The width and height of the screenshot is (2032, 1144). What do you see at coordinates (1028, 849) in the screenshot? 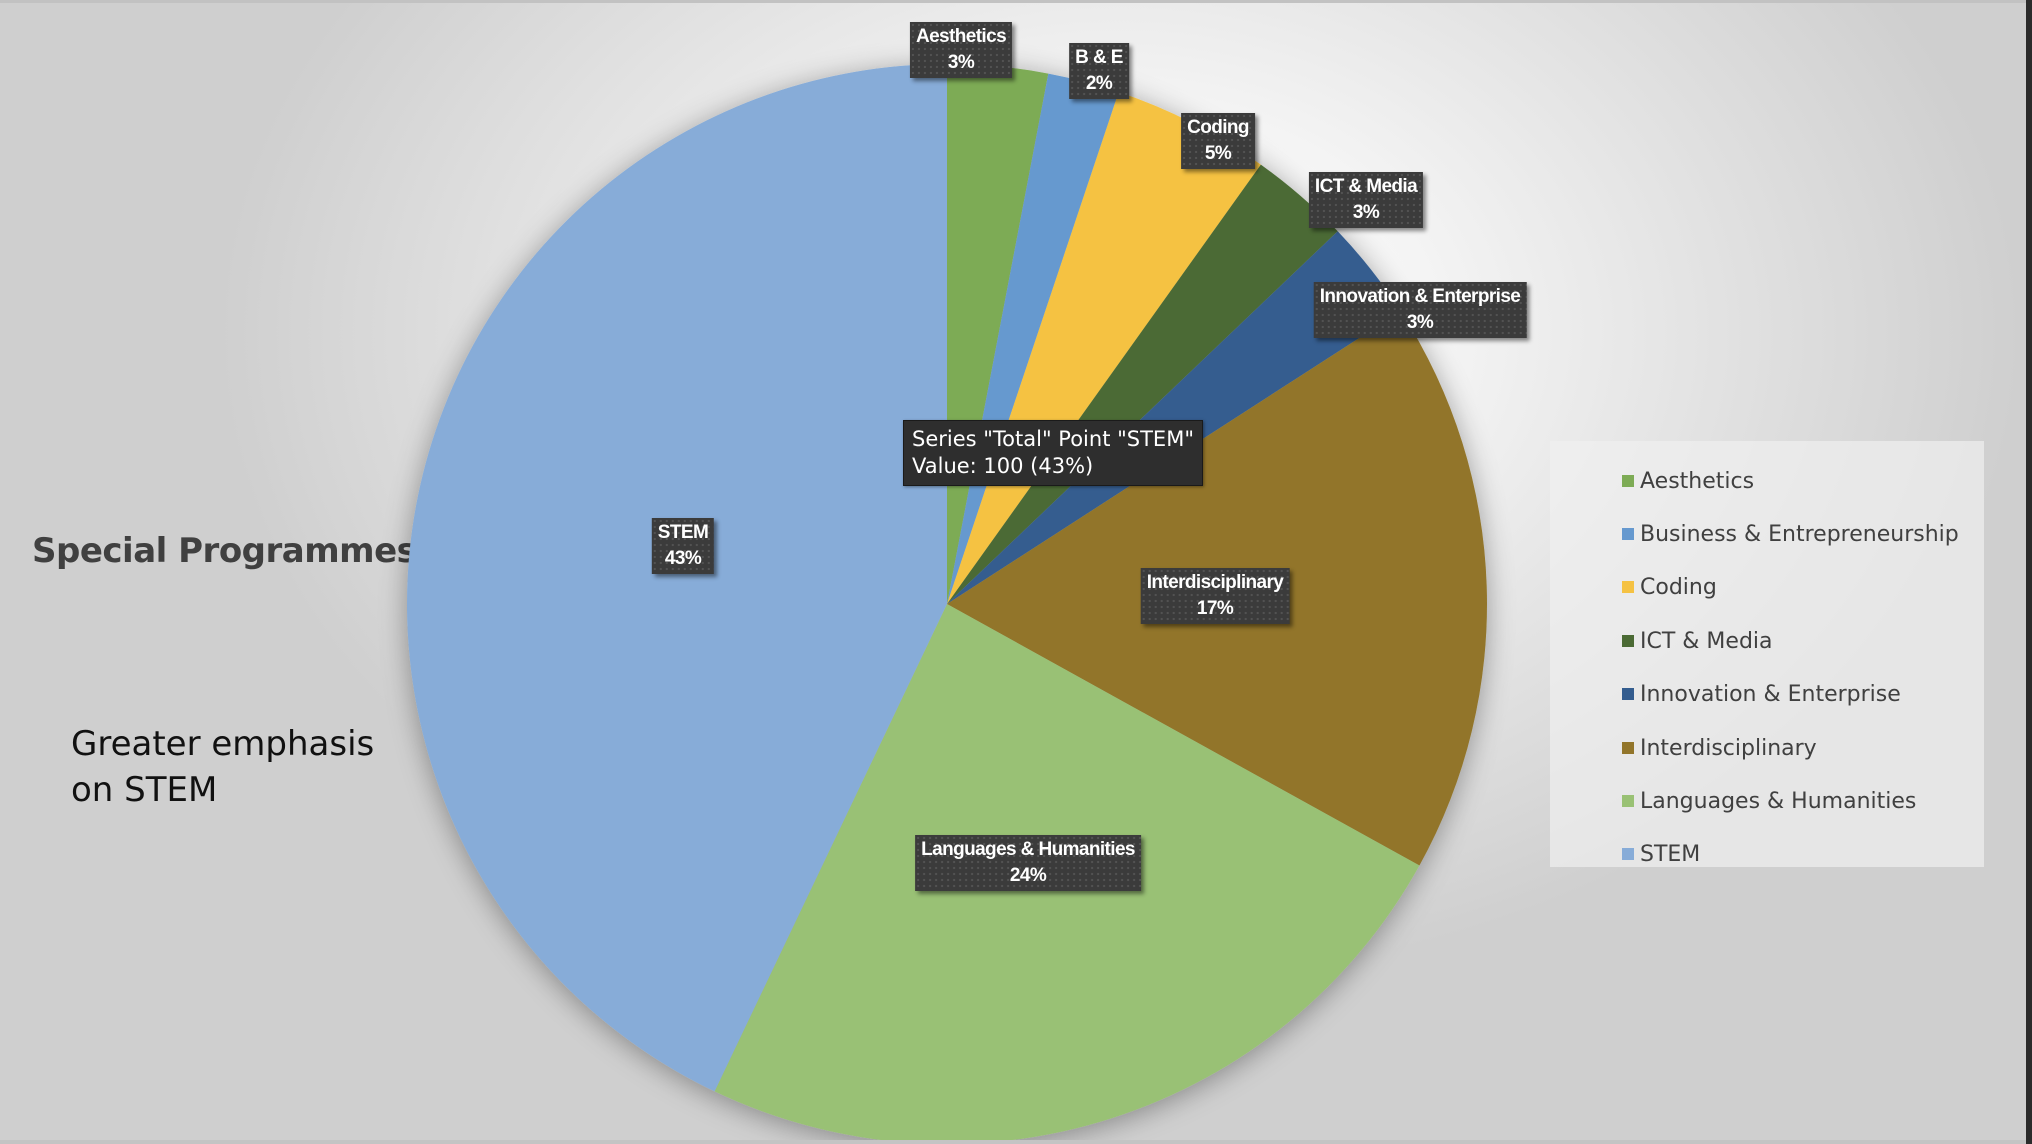
I see `data-label-name: Languages & Humanities` at bounding box center [1028, 849].